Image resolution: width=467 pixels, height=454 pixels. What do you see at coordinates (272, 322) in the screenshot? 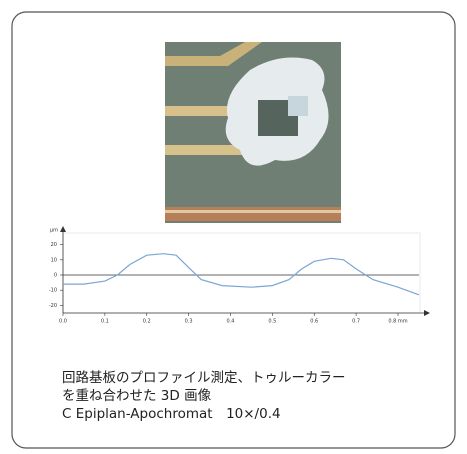
I see `x-tick-label: 0.5` at bounding box center [272, 322].